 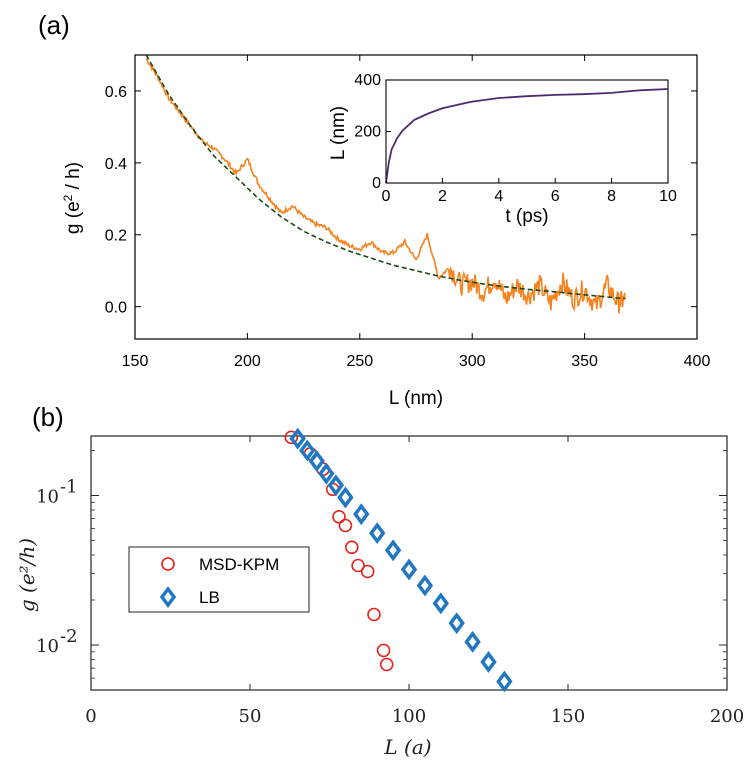 I want to click on panel-a-inset: 0 2 4 6 8 10 0 200 400 t (ps) L (nm), so click(x=502, y=149).